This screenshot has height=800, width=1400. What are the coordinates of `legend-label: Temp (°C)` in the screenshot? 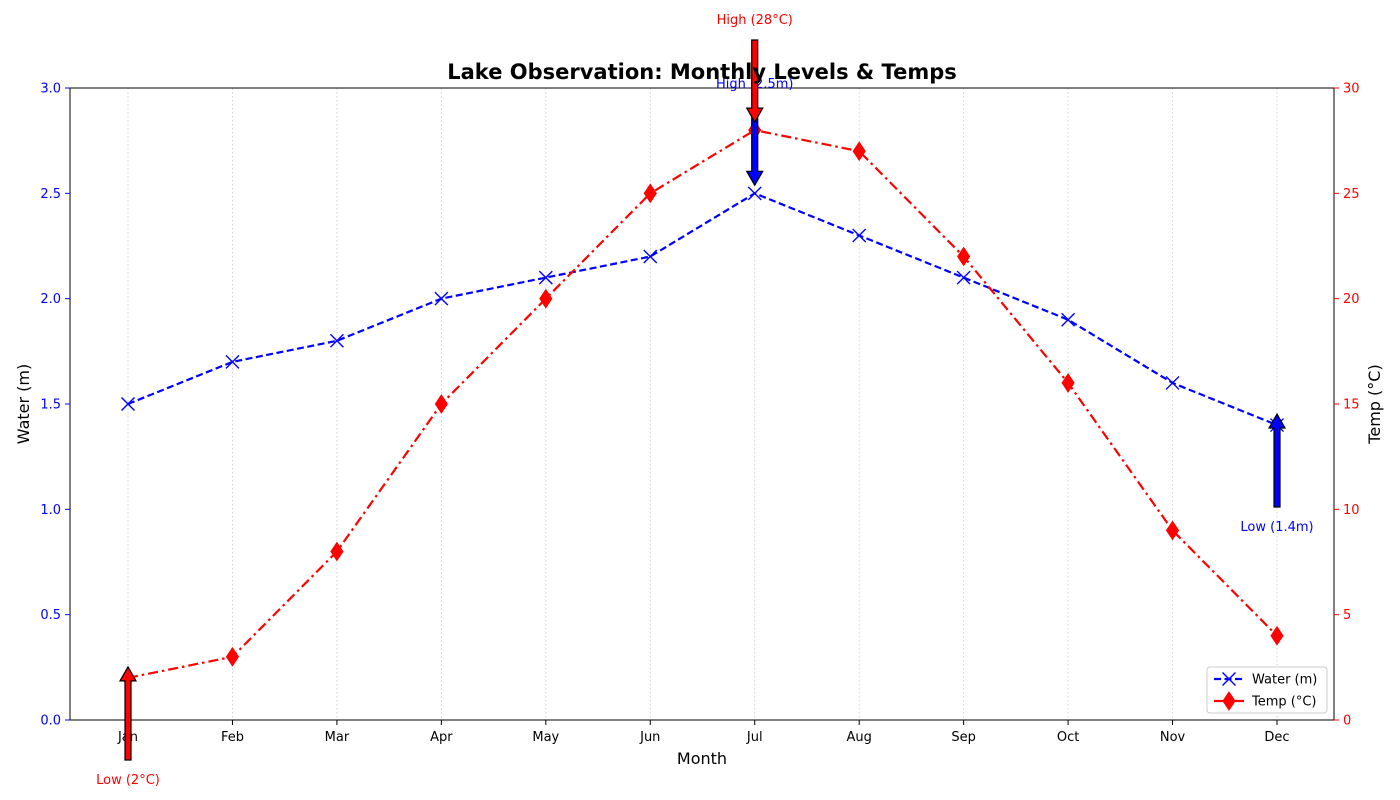 It's located at (1284, 702).